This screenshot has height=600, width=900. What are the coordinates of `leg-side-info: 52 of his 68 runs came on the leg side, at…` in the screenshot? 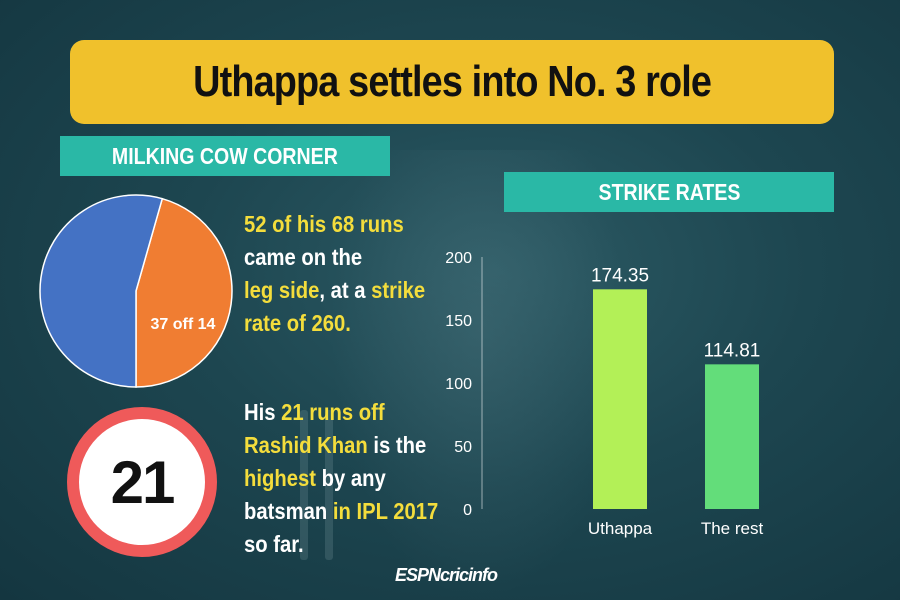 It's located at (334, 274).